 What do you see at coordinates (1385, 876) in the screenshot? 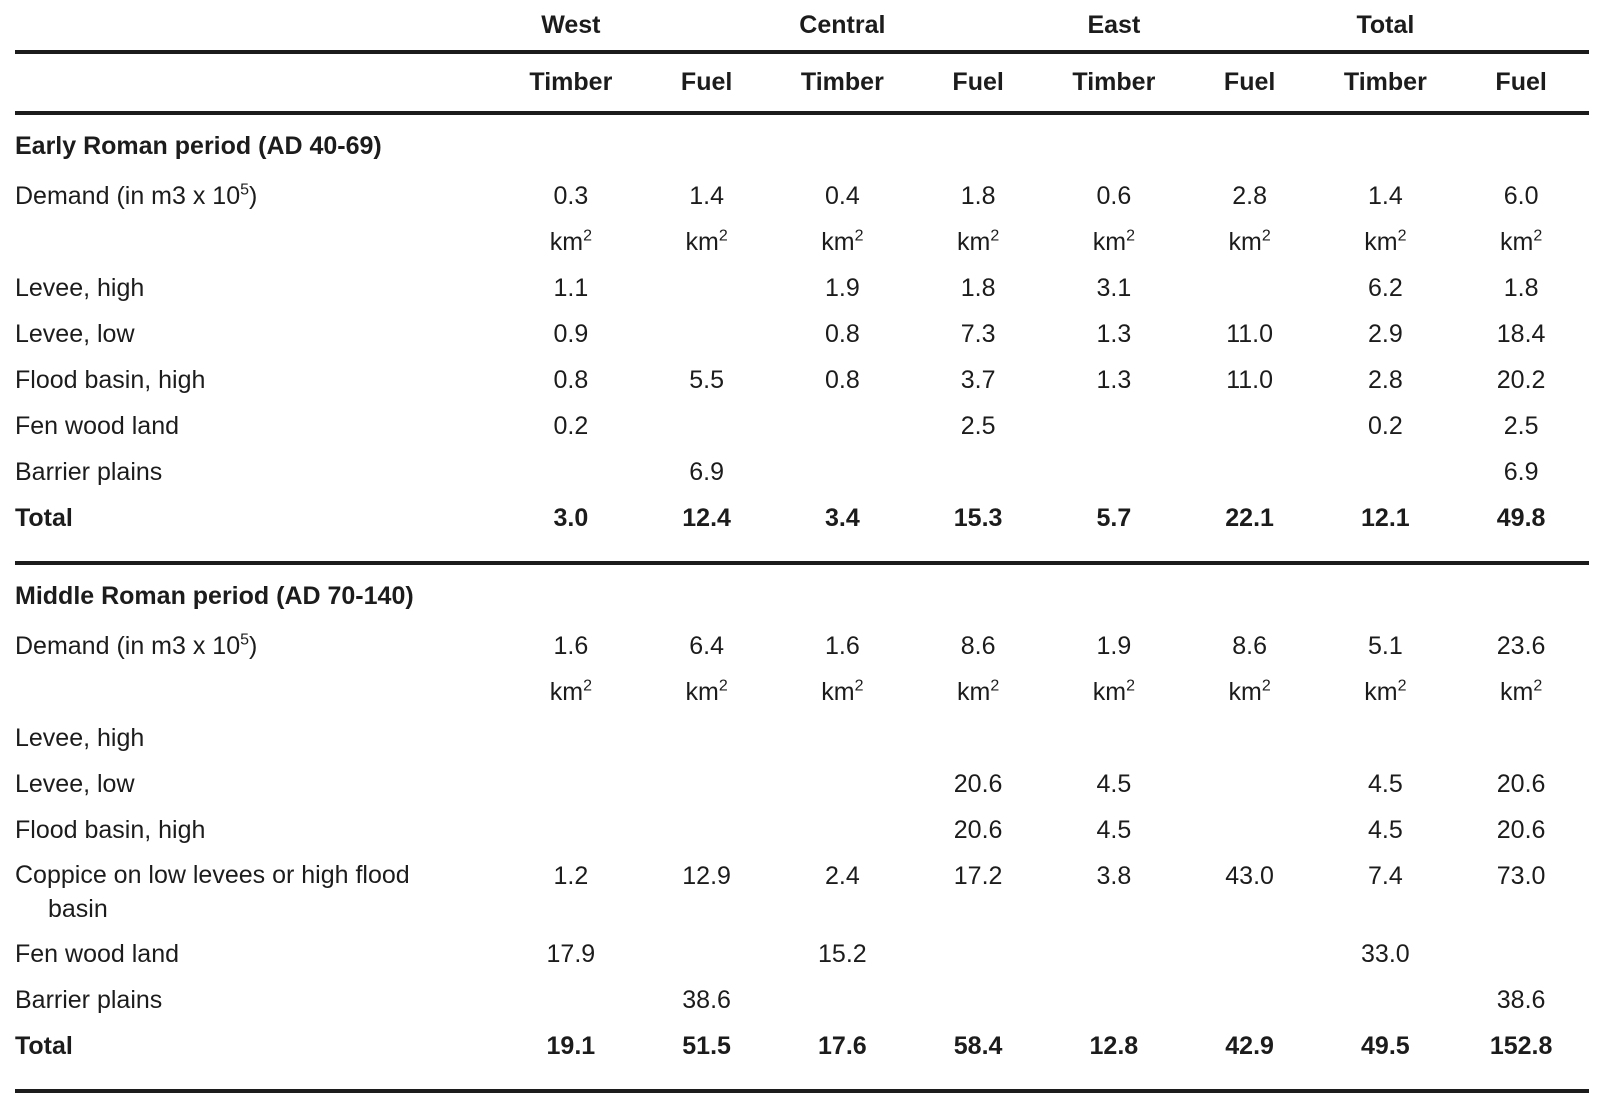
I see `value-cell: 7.4` at bounding box center [1385, 876].